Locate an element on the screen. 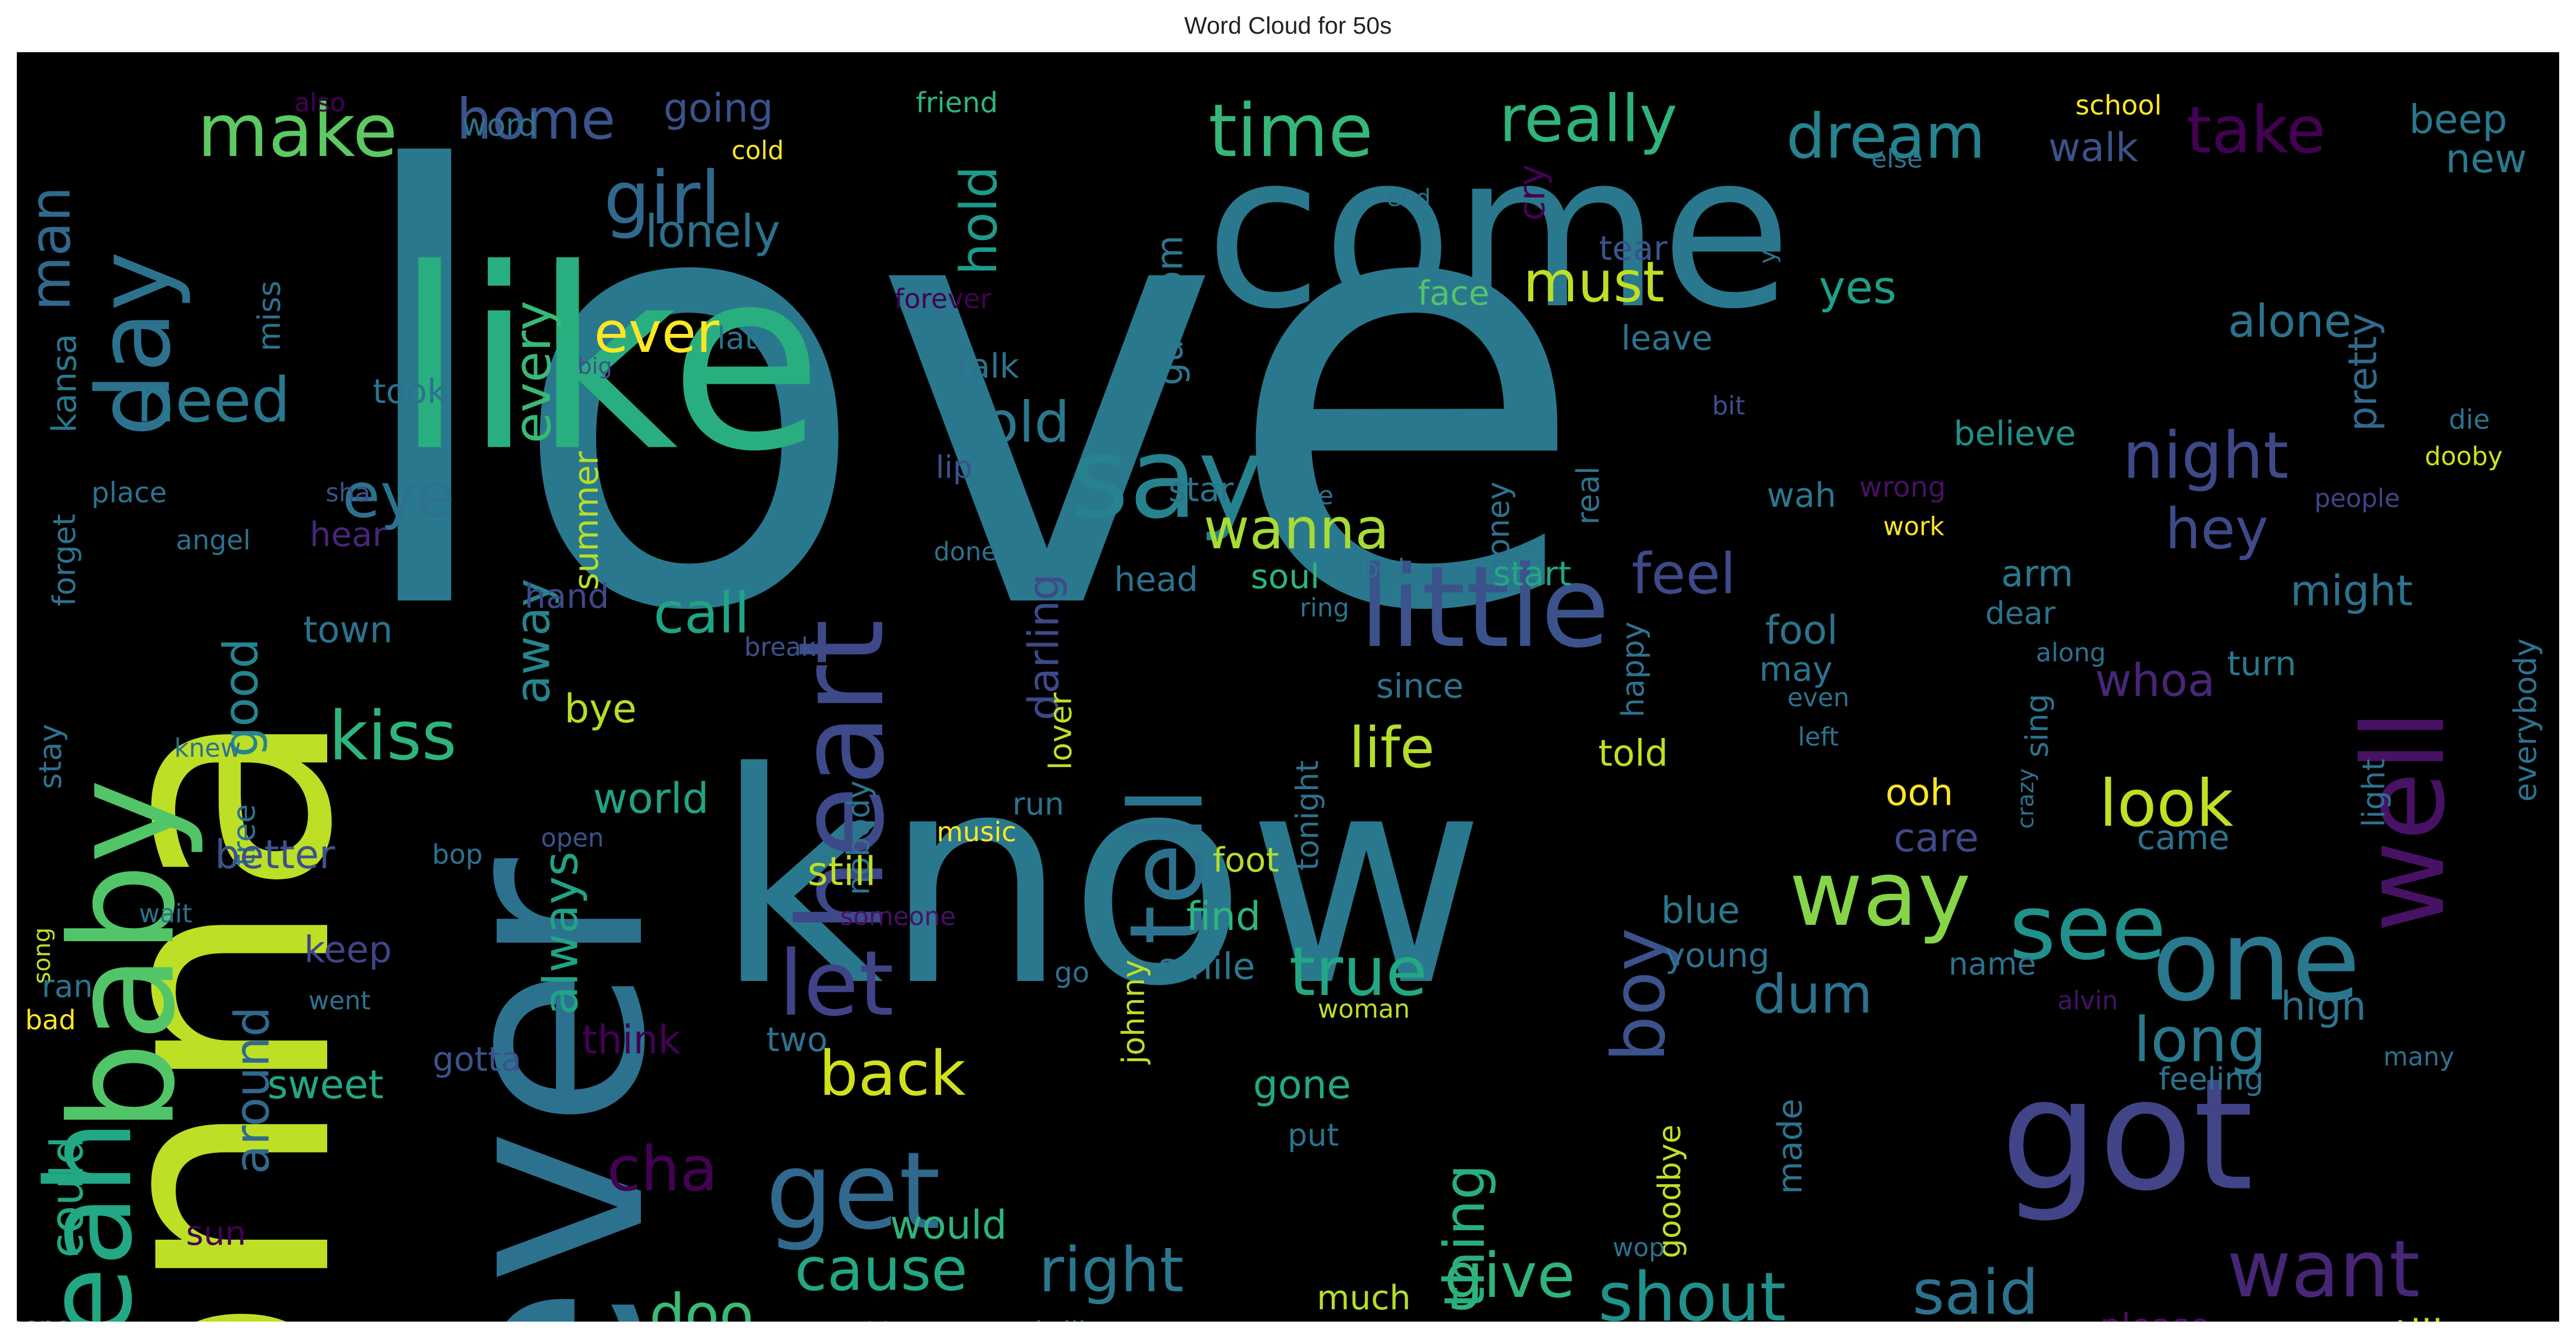  word-bad: bad is located at coordinates (50, 1020).